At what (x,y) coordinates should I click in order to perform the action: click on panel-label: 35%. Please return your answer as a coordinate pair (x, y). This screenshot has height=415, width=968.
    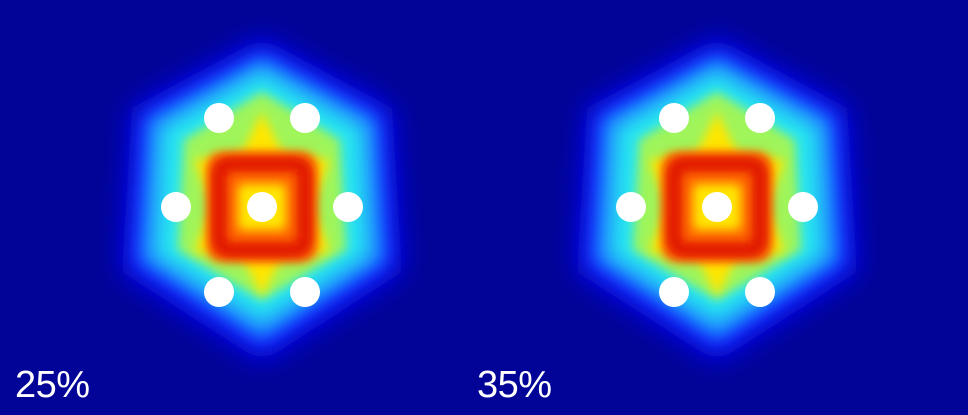
    Looking at the image, I should click on (514, 385).